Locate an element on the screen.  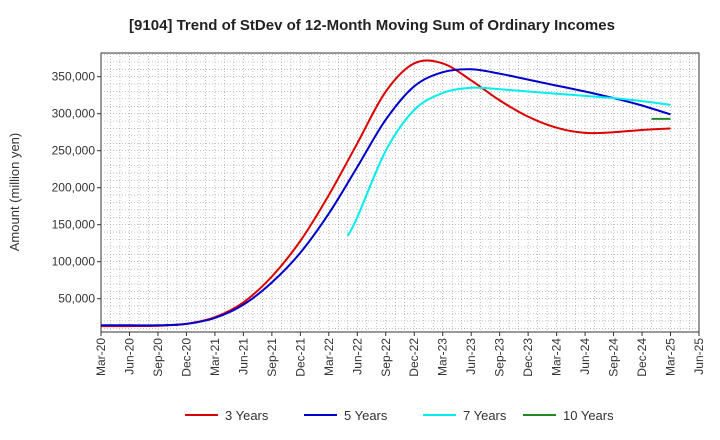
y-tick-label: 200,000 is located at coordinates (74, 188).